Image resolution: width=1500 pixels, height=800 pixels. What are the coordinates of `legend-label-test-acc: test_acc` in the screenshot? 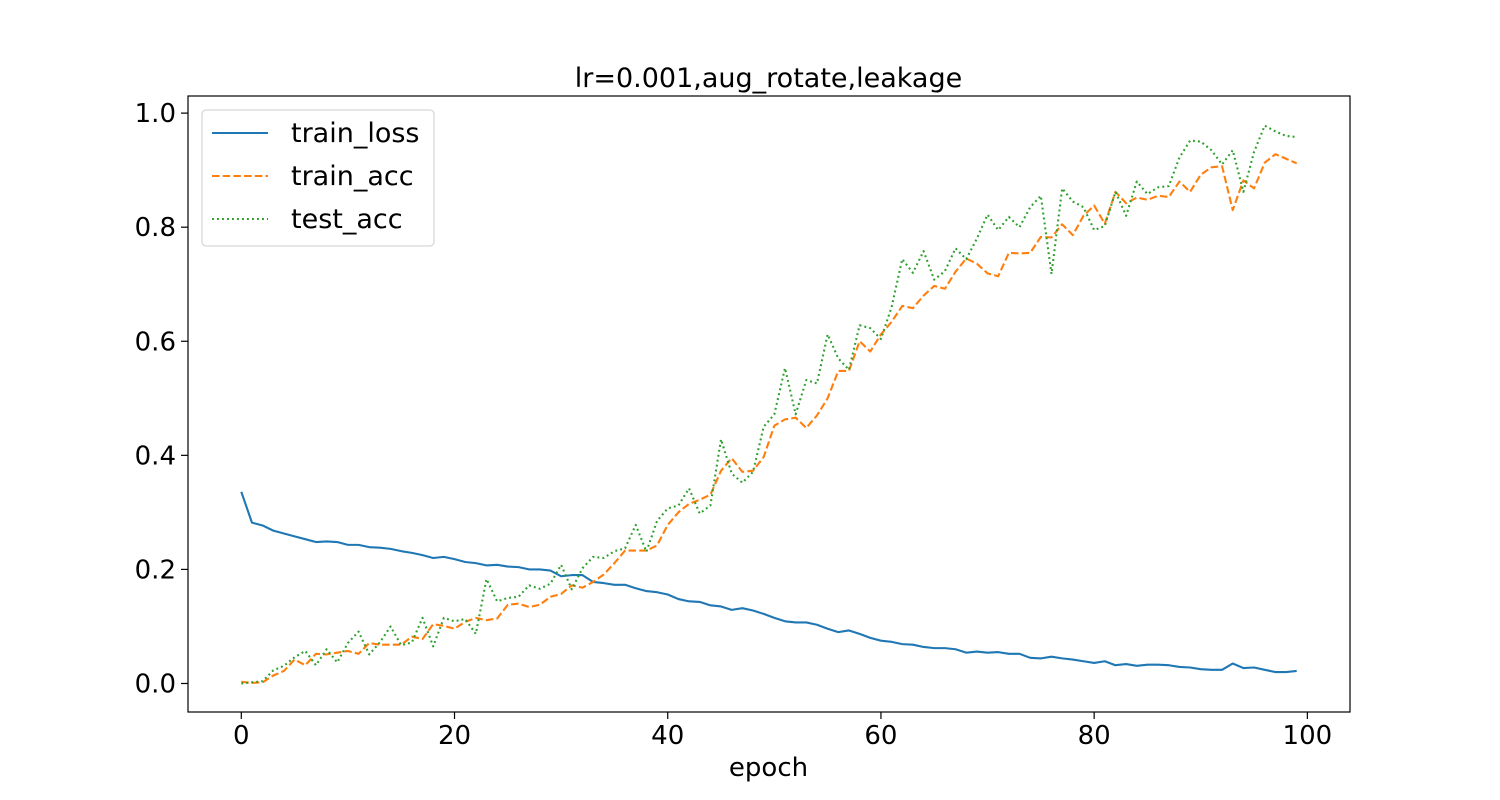 It's located at (347, 219).